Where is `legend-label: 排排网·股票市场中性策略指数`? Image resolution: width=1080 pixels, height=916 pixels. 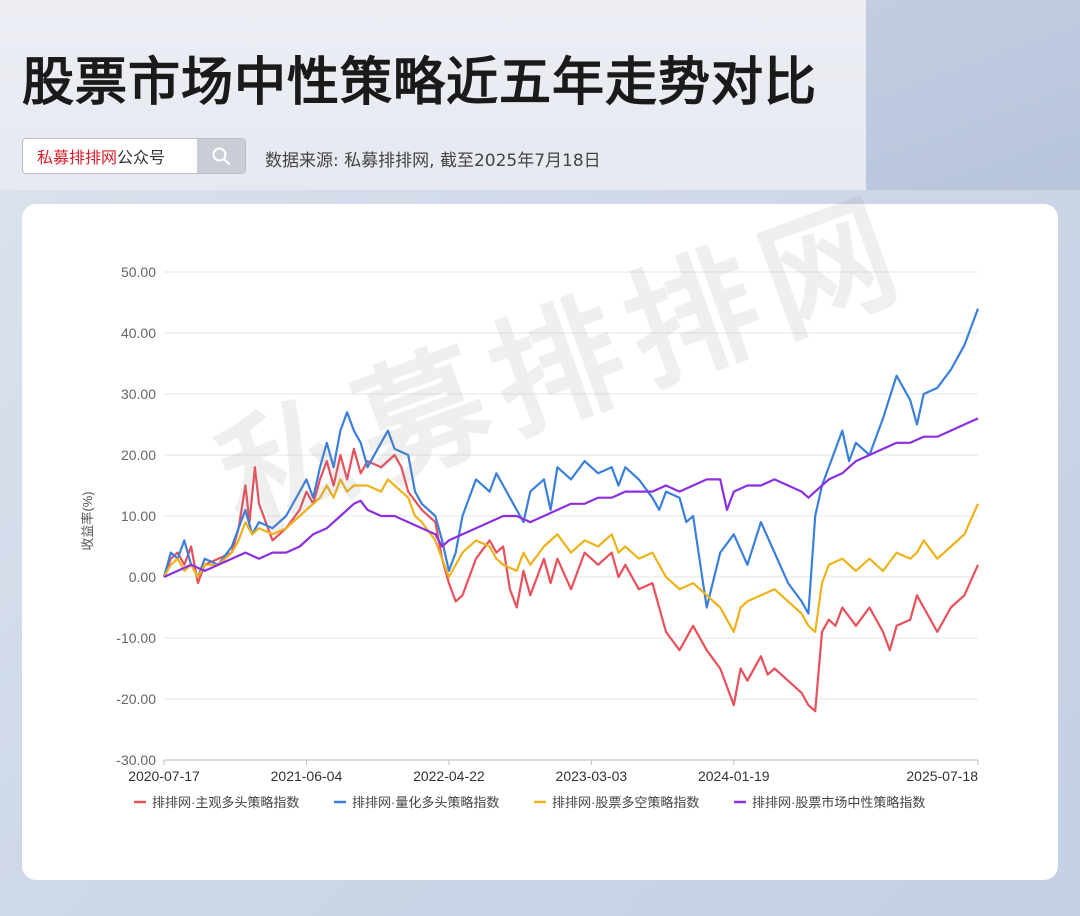 legend-label: 排排网·股票市场中性策略指数 is located at coordinates (838, 802).